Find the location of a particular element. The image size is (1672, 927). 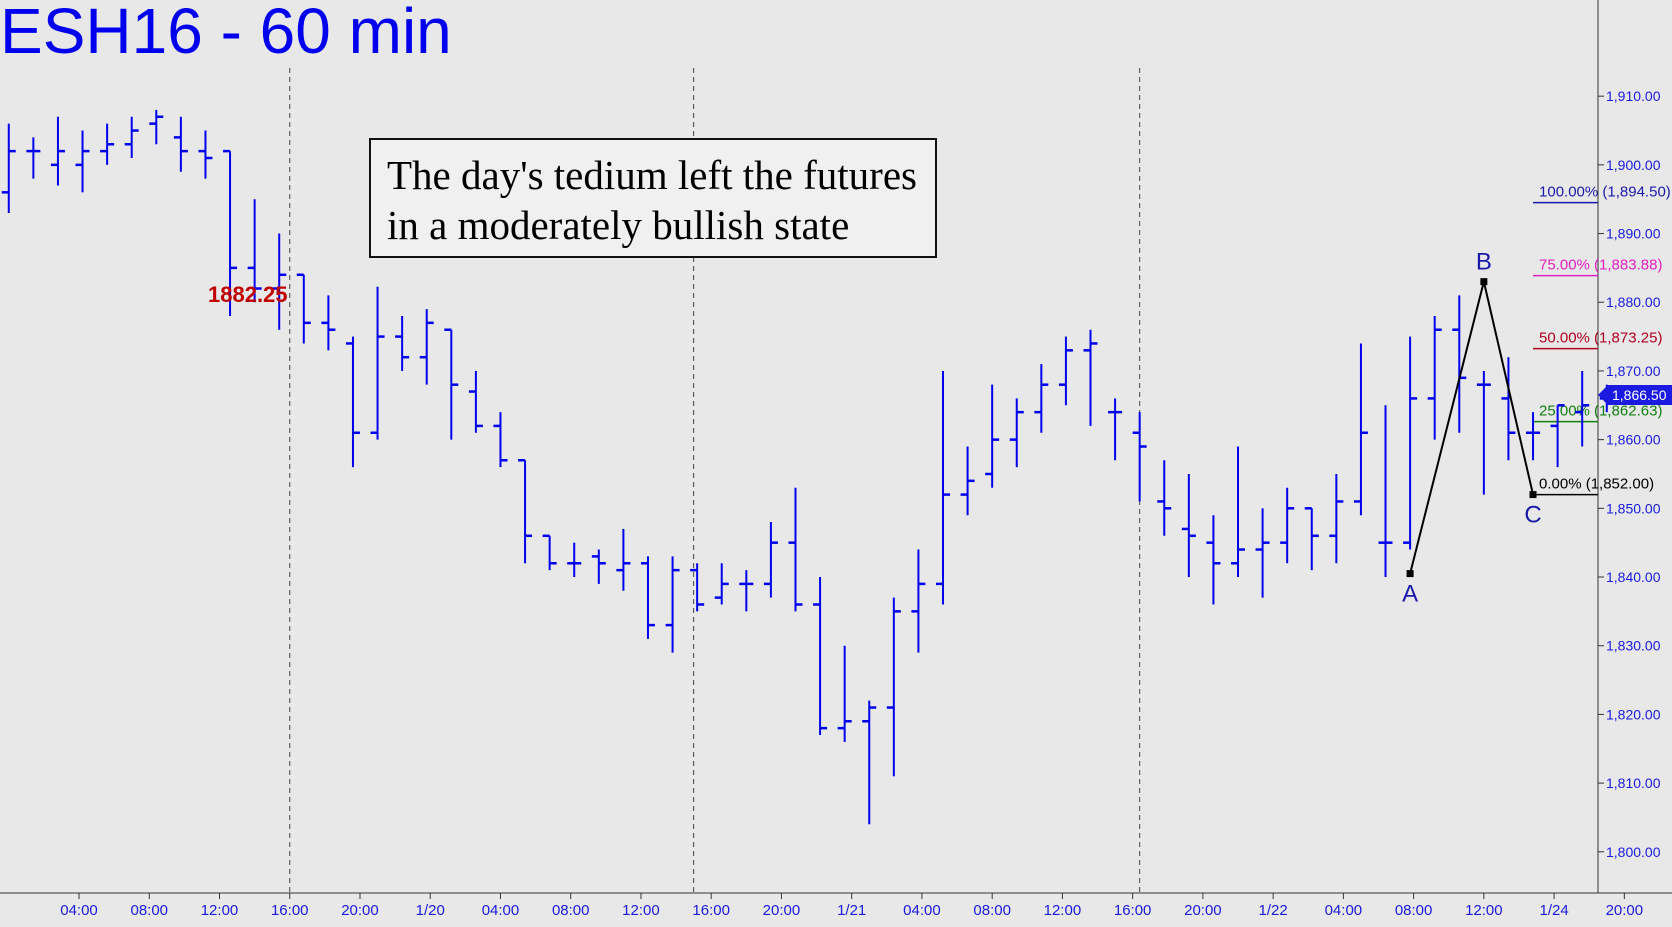

abc-point-label: A is located at coordinates (1410, 594).